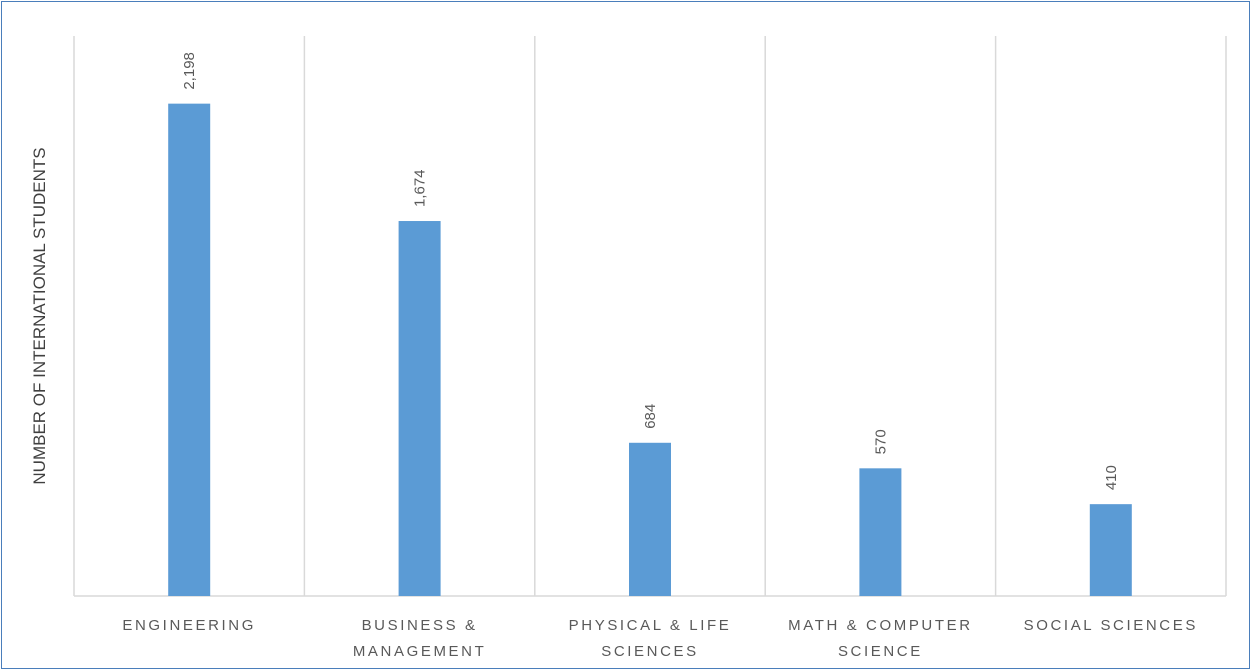  What do you see at coordinates (189, 71) in the screenshot?
I see `data-label: 2,198` at bounding box center [189, 71].